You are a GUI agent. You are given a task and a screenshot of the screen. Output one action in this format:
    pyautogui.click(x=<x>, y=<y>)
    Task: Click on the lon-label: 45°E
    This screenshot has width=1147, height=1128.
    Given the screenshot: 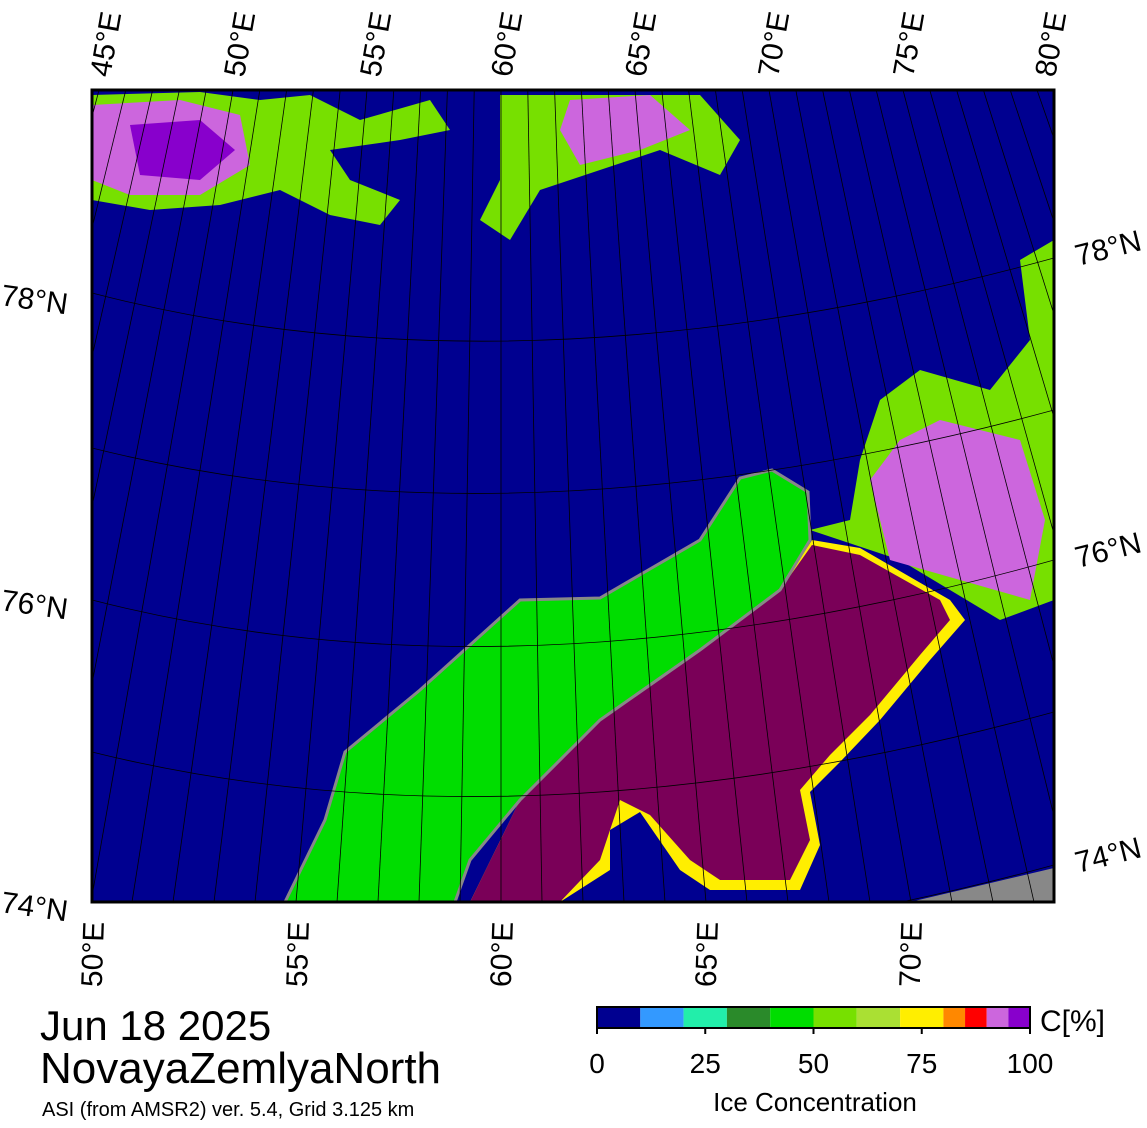 What is the action you would take?
    pyautogui.click(x=106, y=44)
    